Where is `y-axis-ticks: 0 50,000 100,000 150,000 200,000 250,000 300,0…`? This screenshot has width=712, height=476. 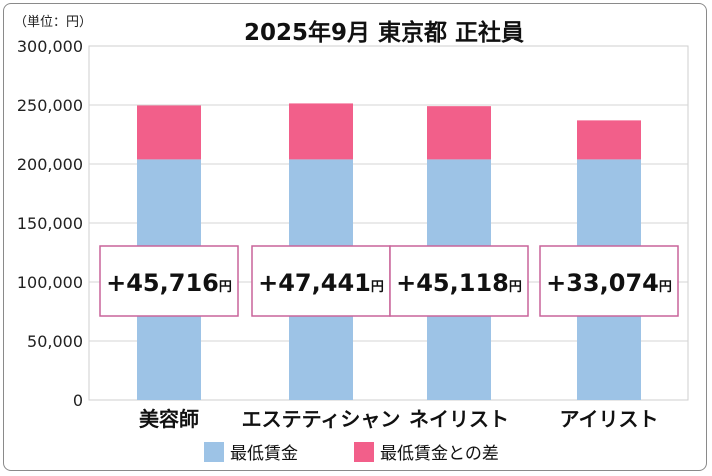
y-axis-ticks: 0 50,000 100,000 150,000 200,000 250,000 300,0… is located at coordinates (50, 223).